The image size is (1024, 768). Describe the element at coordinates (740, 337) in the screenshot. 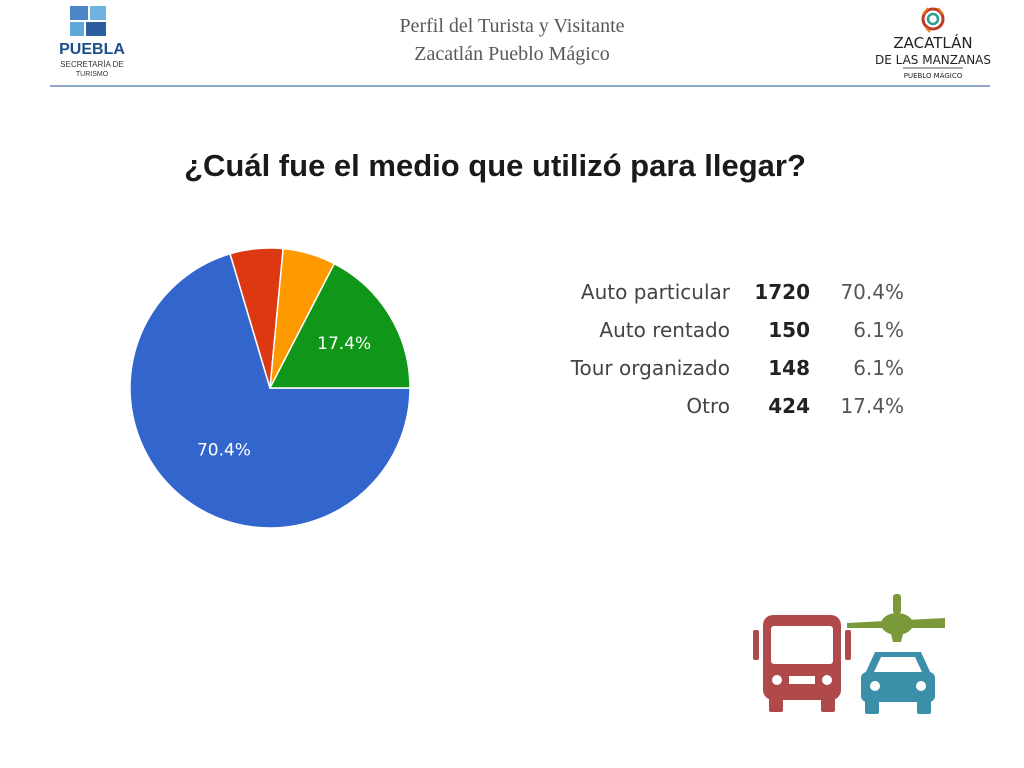

I see `legend-row: Auto rentado 150 6.1%` at that location.